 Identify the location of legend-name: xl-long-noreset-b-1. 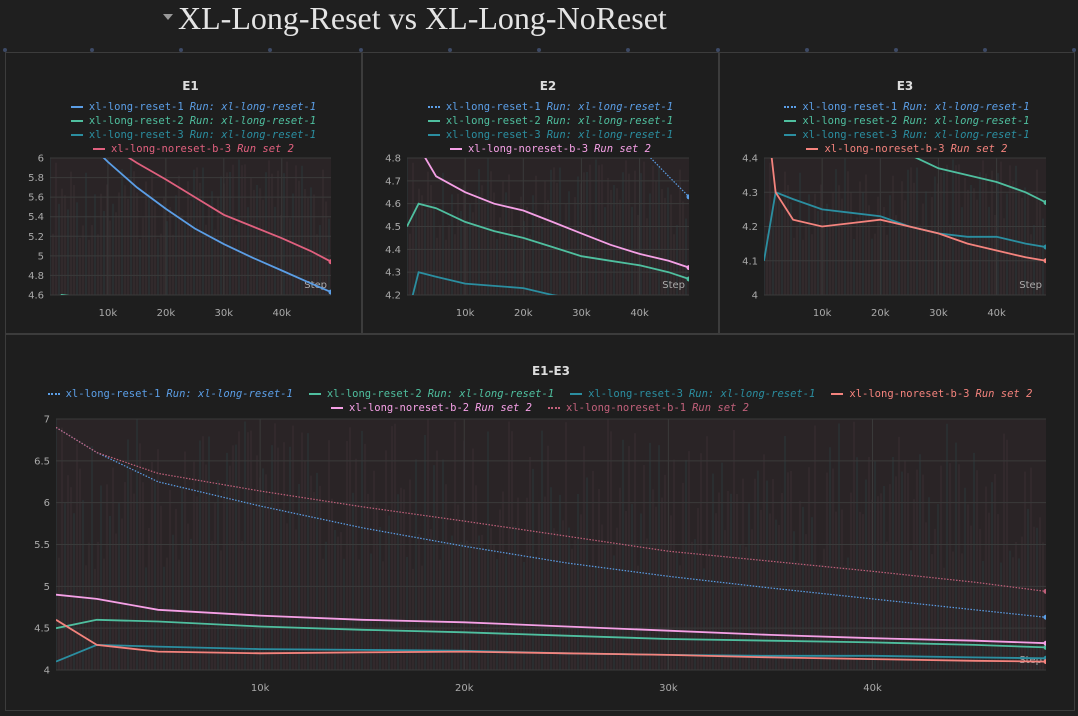
(626, 408).